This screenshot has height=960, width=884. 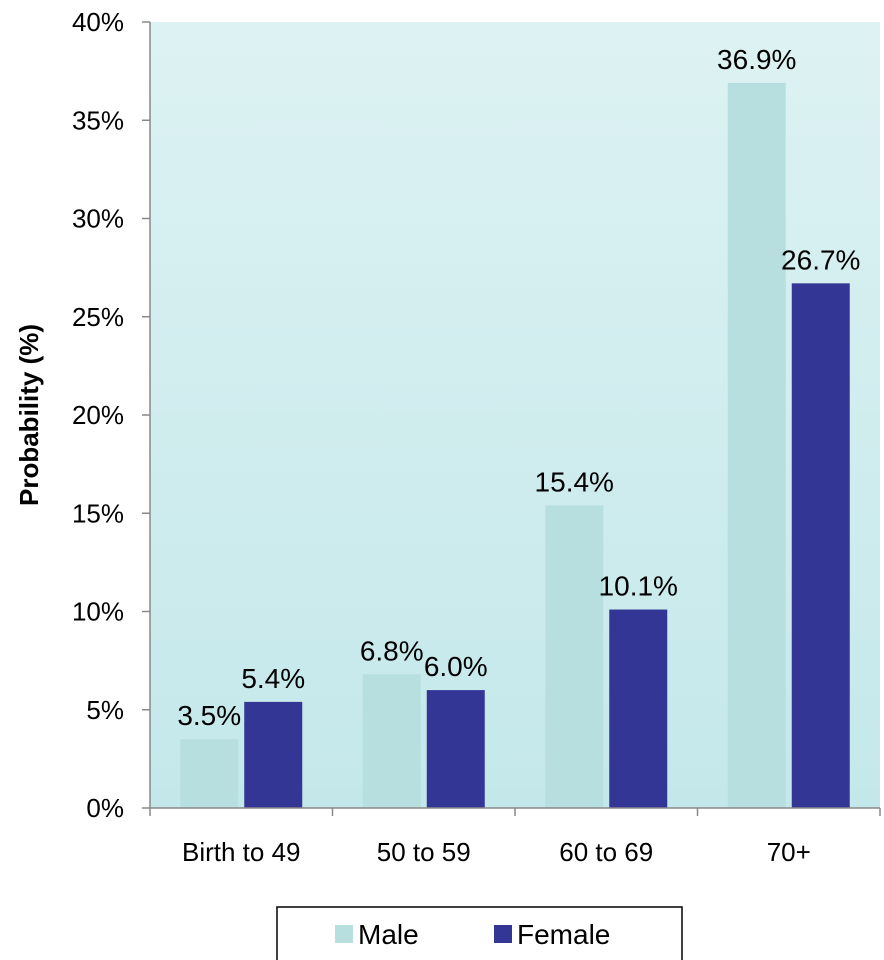 What do you see at coordinates (209, 715) in the screenshot?
I see `data-label: 3.5%` at bounding box center [209, 715].